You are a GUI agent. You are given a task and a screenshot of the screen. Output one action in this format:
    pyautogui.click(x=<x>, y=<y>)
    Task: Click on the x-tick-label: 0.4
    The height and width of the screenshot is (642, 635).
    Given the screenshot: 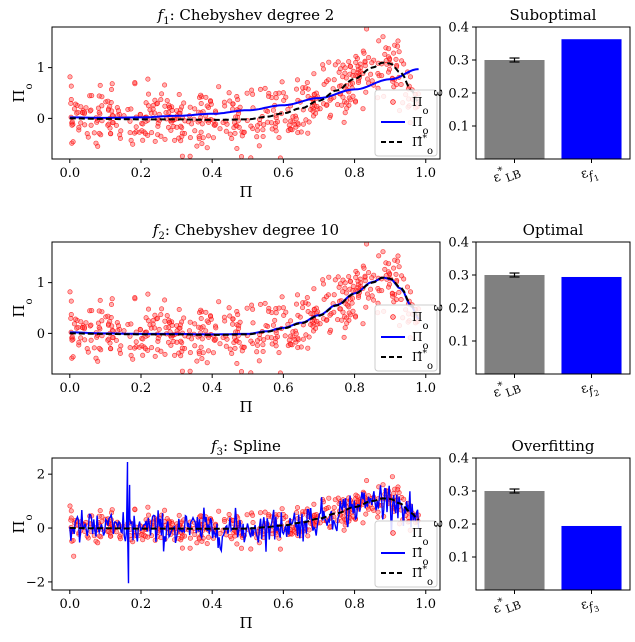 What is the action you would take?
    pyautogui.click(x=212, y=604)
    